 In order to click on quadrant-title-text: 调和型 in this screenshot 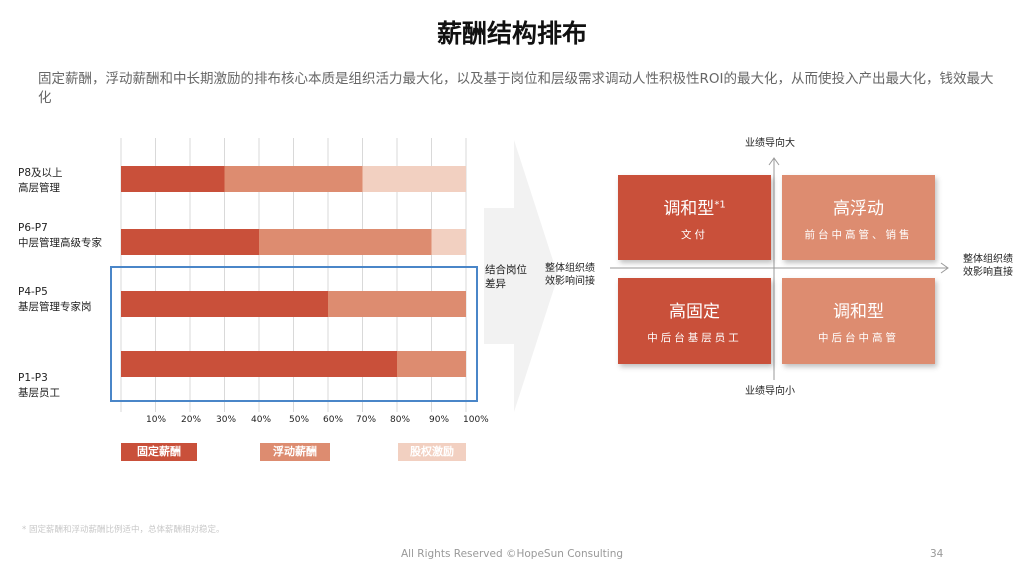, I will do `click(689, 208)`.